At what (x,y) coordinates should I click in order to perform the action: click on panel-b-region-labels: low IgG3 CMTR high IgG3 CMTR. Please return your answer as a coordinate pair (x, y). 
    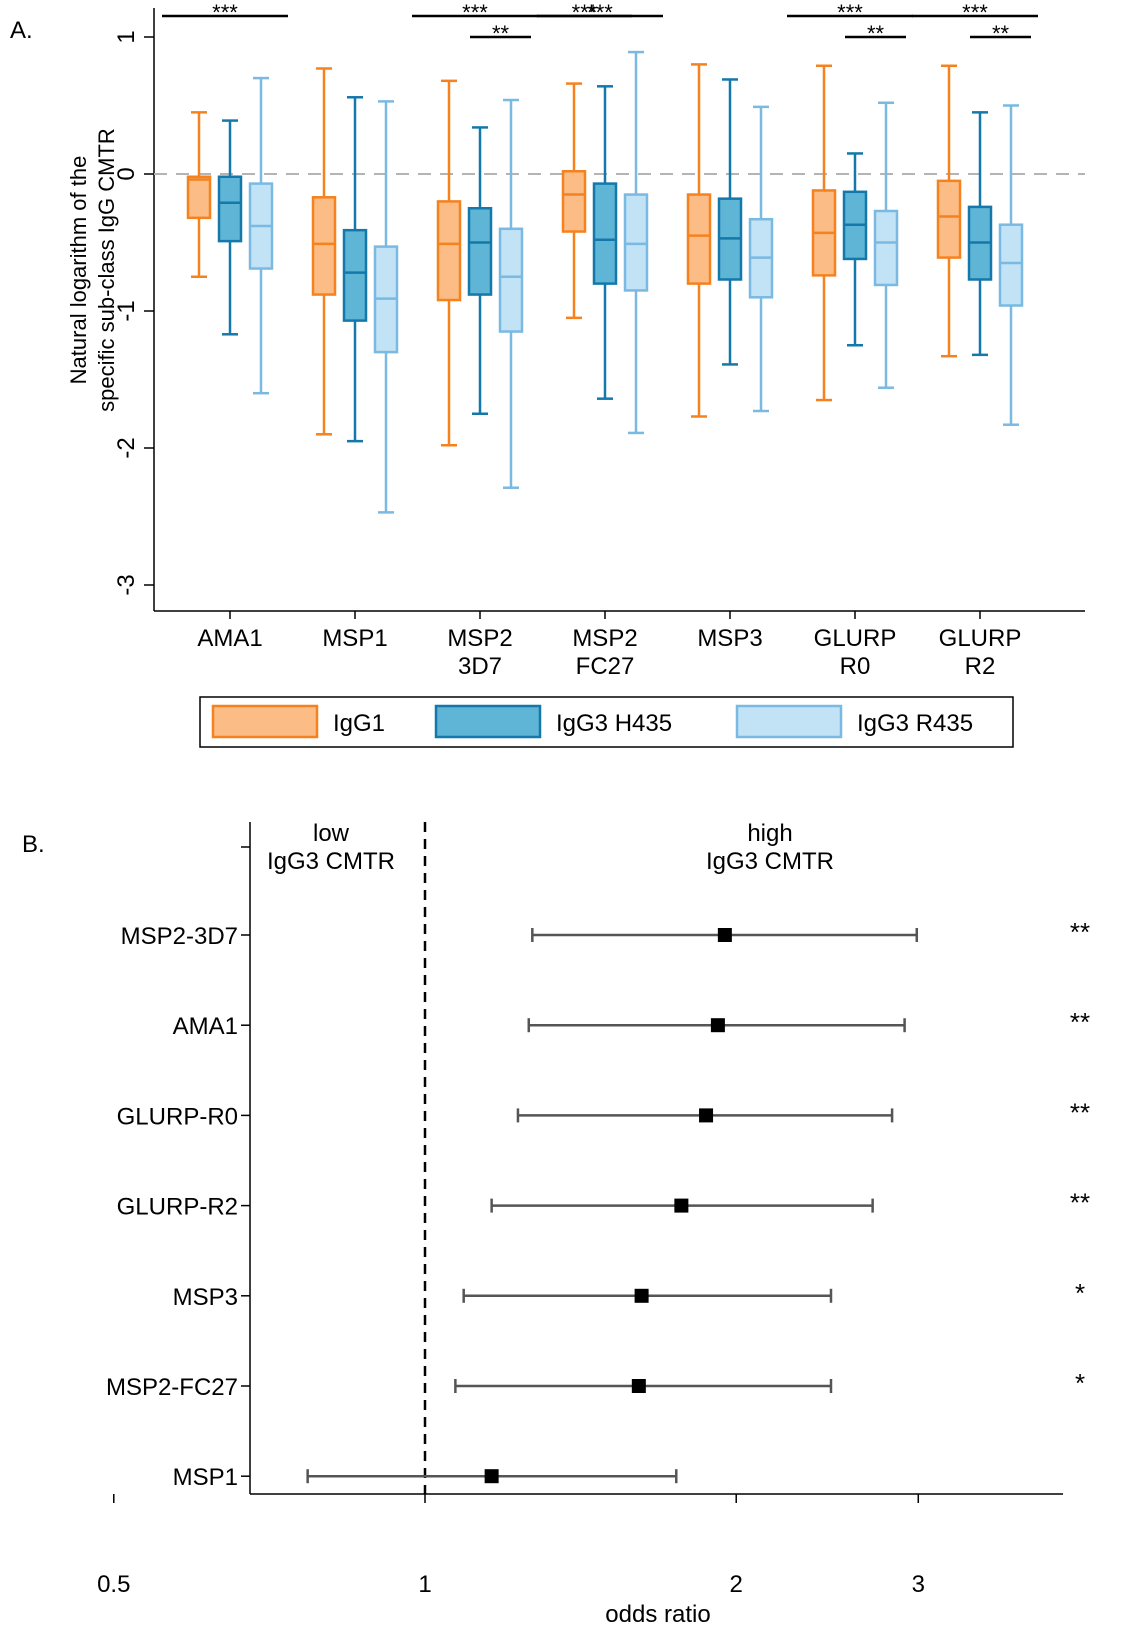
    Looking at the image, I should click on (550, 847).